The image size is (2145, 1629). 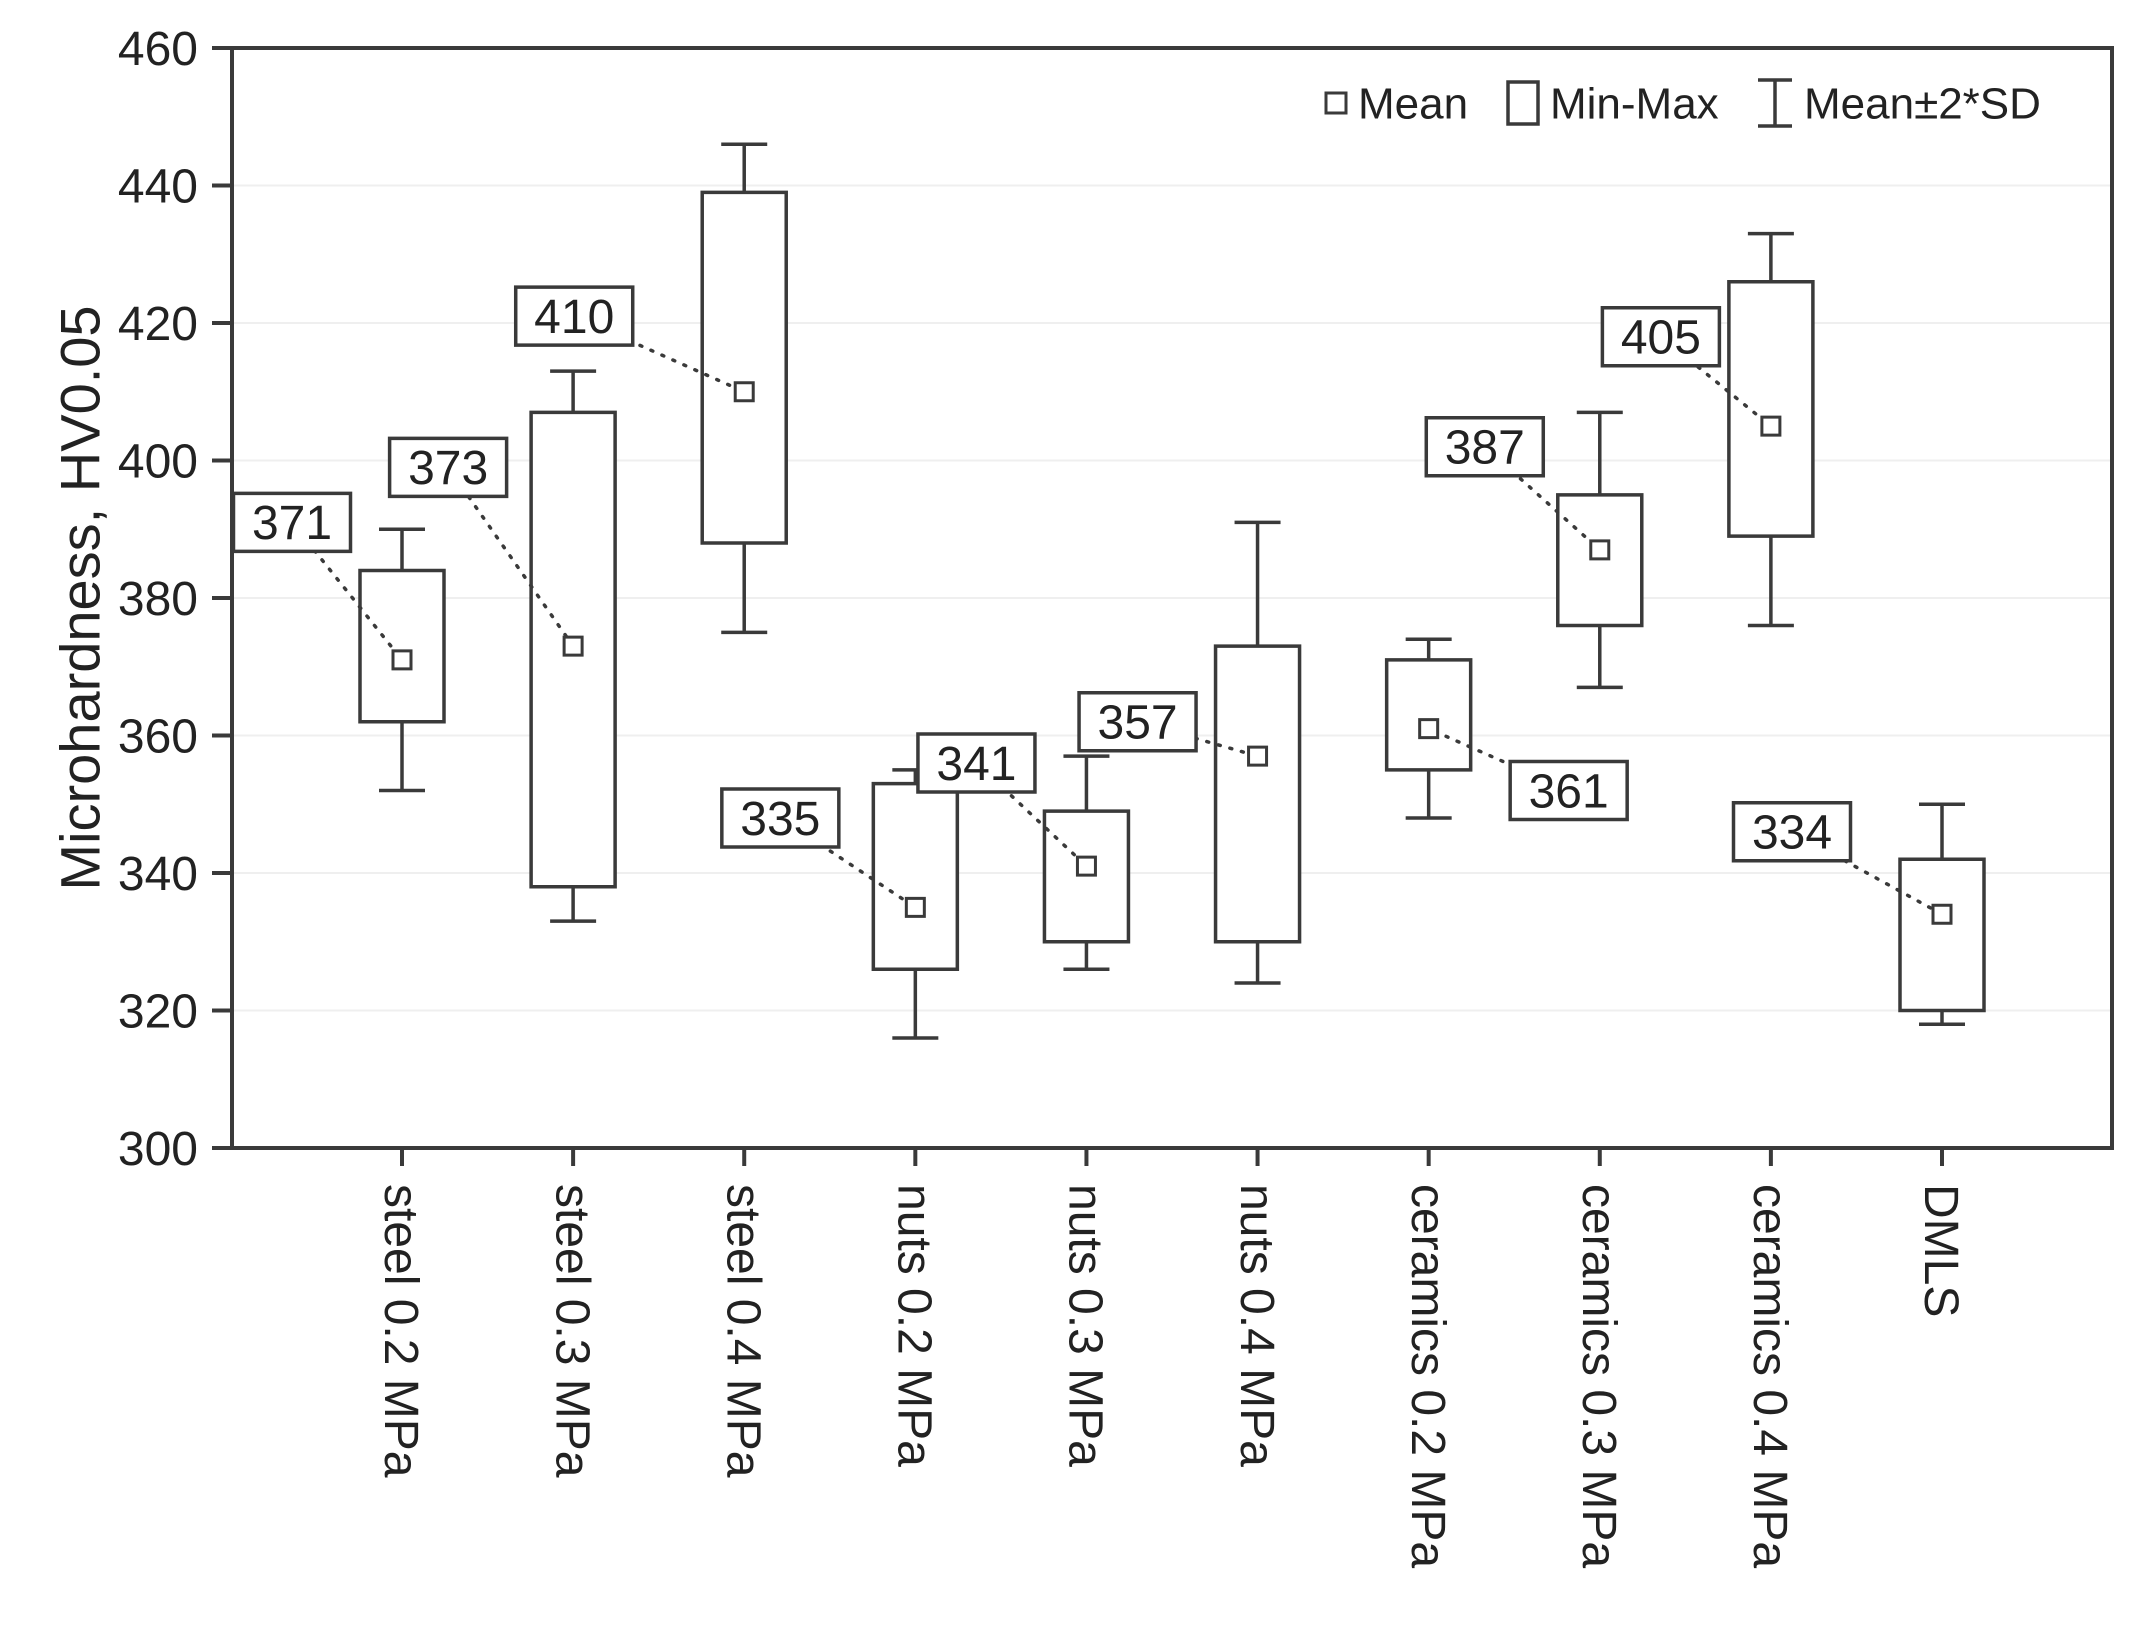 I want to click on mean-marker-steel-0-2-mpa, so click(x=402, y=660).